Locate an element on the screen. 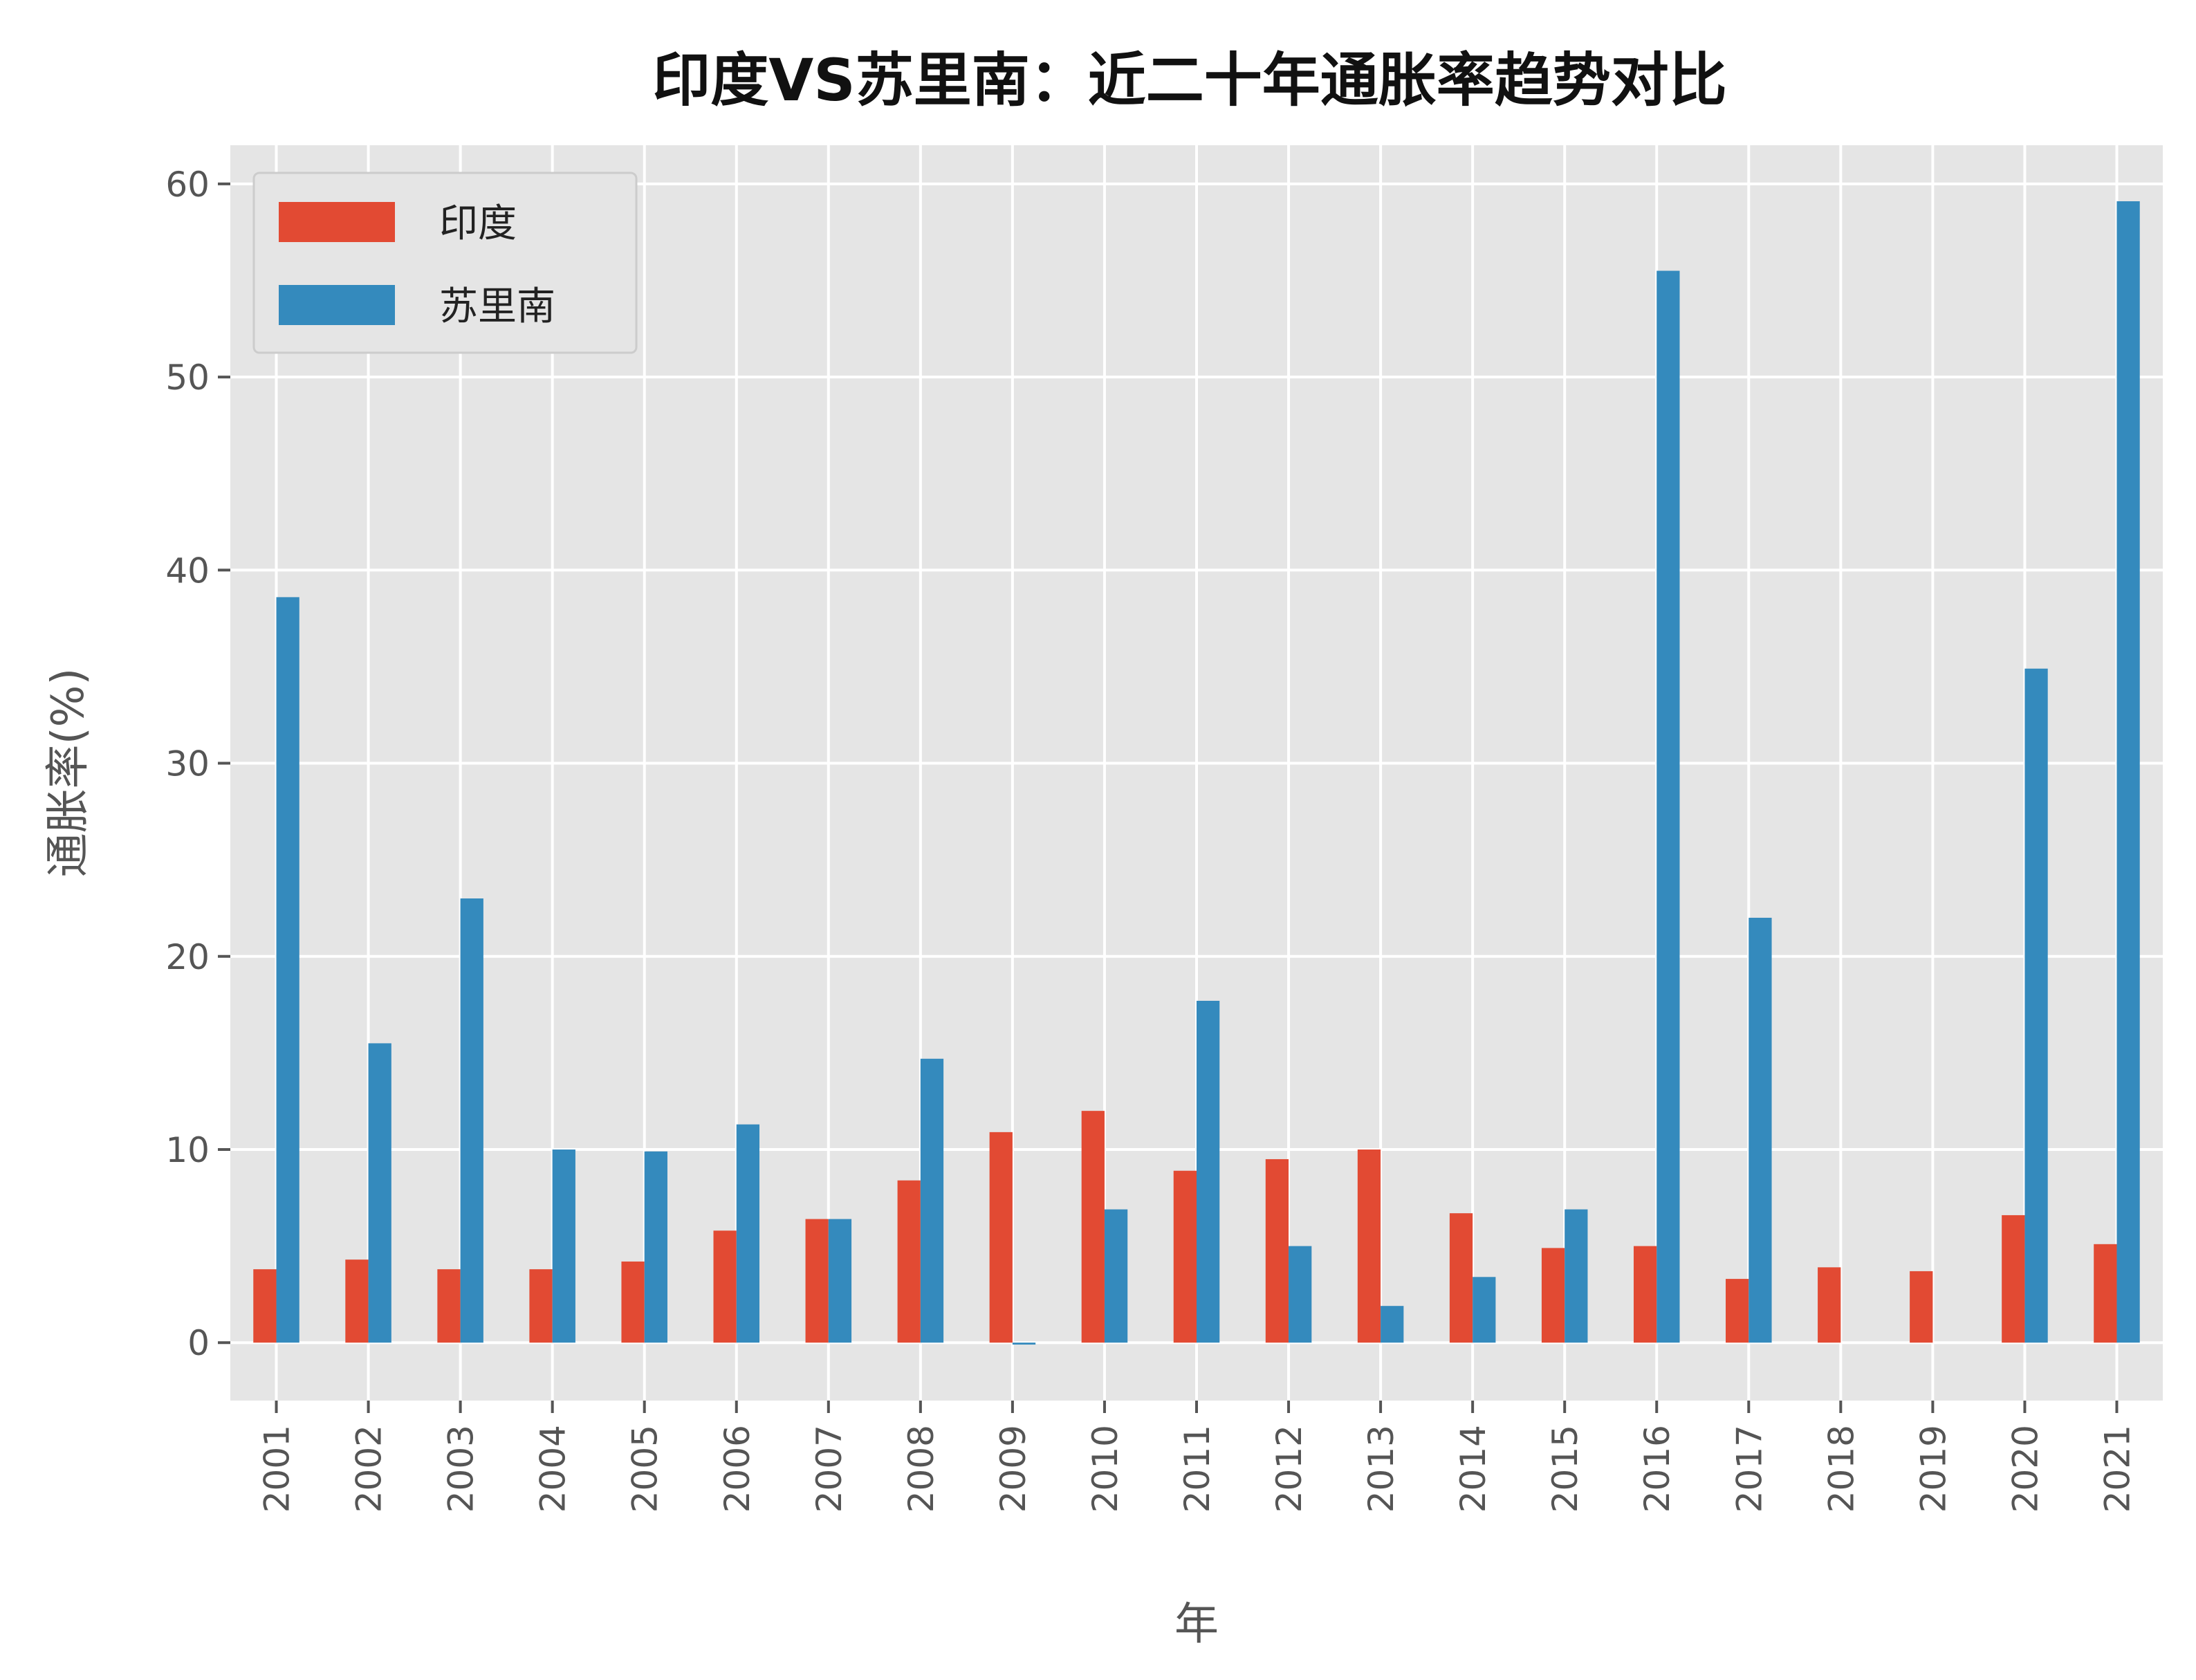  x-tick-label: 2016 is located at coordinates (1657, 1469).